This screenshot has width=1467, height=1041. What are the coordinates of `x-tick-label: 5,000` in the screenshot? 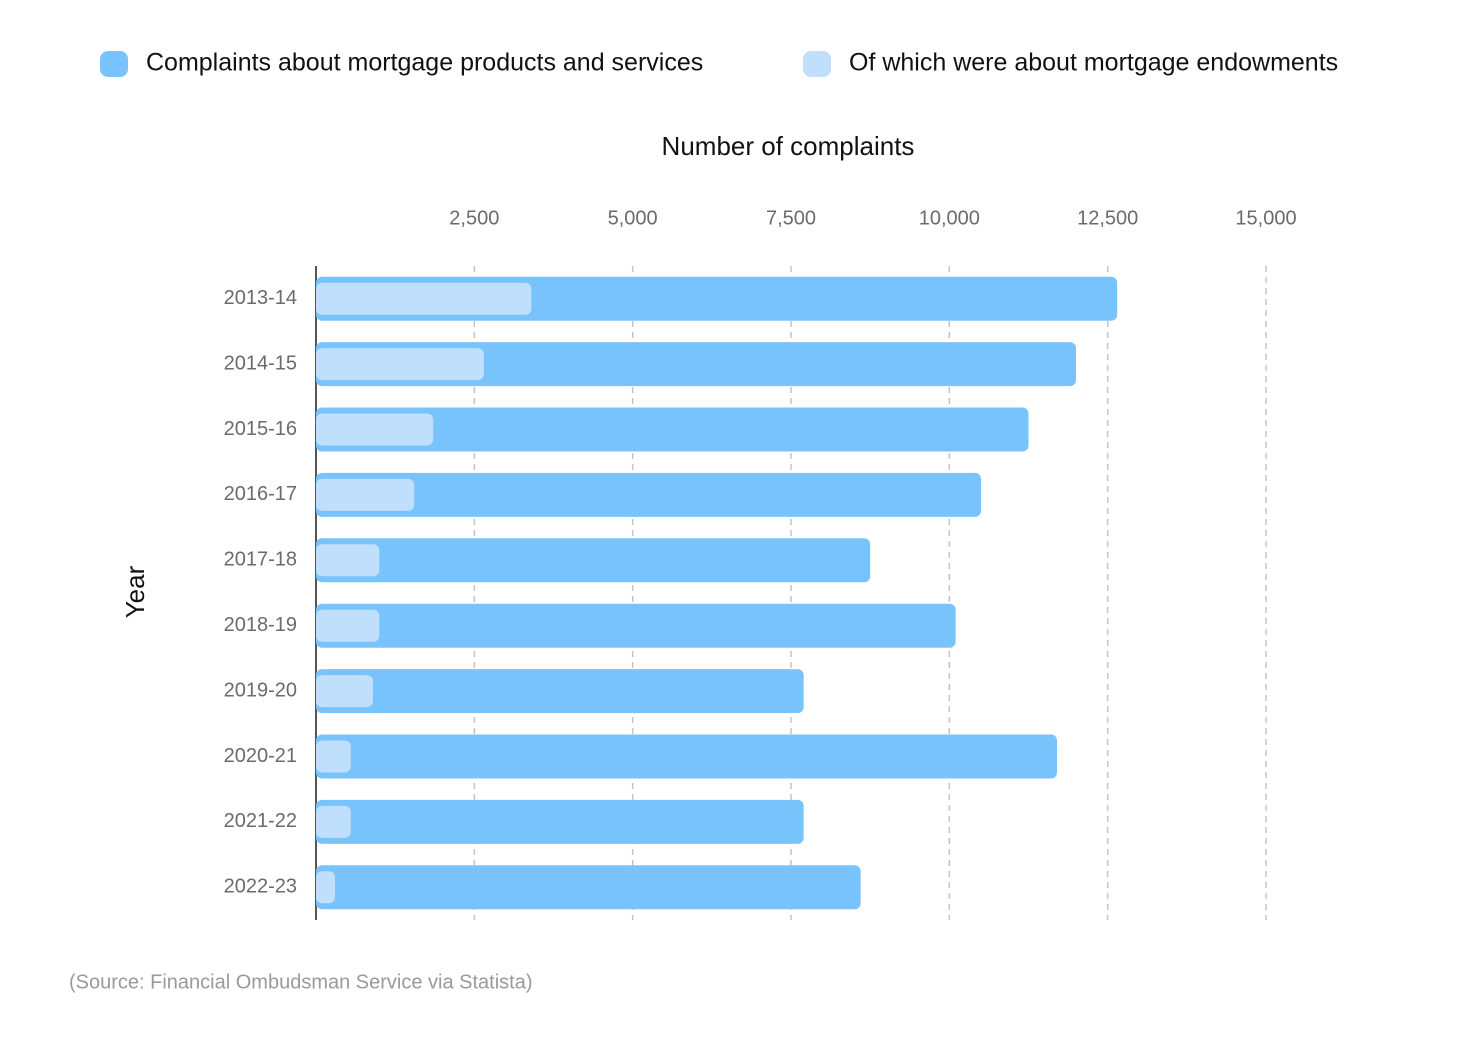 It's located at (633, 218).